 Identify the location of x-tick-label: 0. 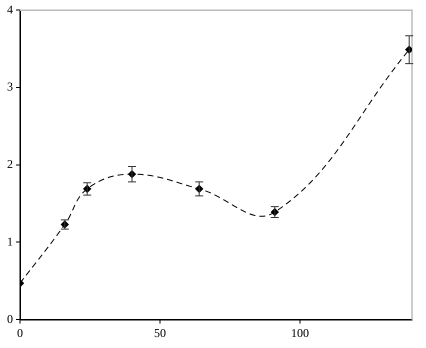
(20, 333).